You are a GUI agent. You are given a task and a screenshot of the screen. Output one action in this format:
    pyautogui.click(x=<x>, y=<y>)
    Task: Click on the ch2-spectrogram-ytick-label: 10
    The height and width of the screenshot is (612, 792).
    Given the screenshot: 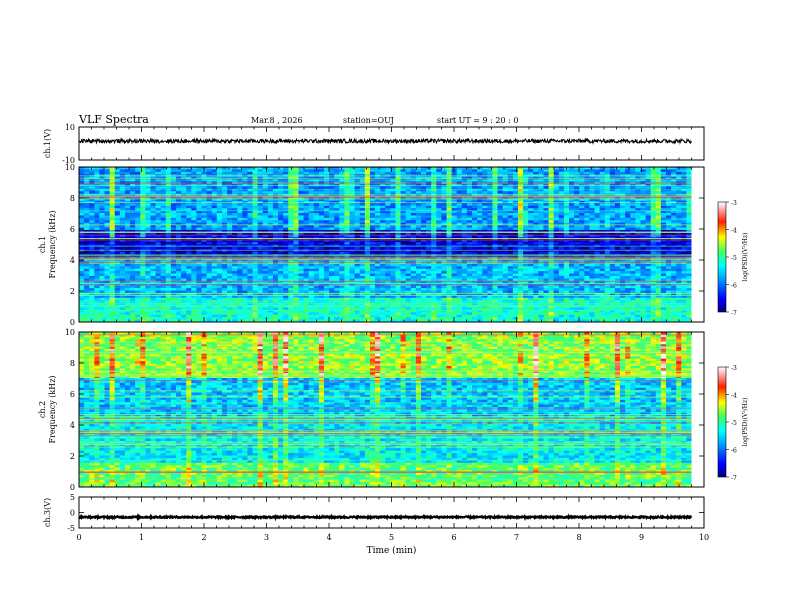 What is the action you would take?
    pyautogui.click(x=70, y=332)
    